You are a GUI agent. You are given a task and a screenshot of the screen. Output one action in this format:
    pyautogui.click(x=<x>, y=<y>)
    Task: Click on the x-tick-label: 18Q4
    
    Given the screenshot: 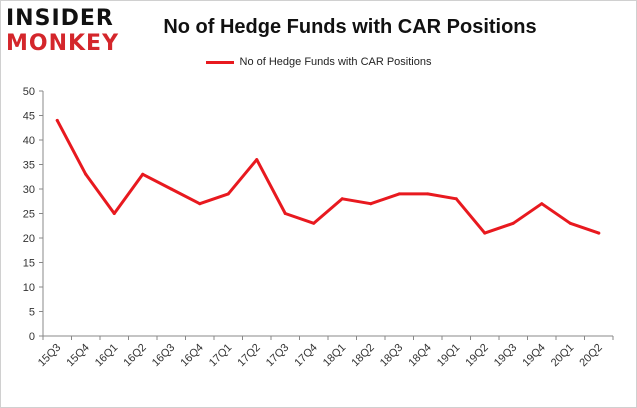 What is the action you would take?
    pyautogui.click(x=420, y=356)
    